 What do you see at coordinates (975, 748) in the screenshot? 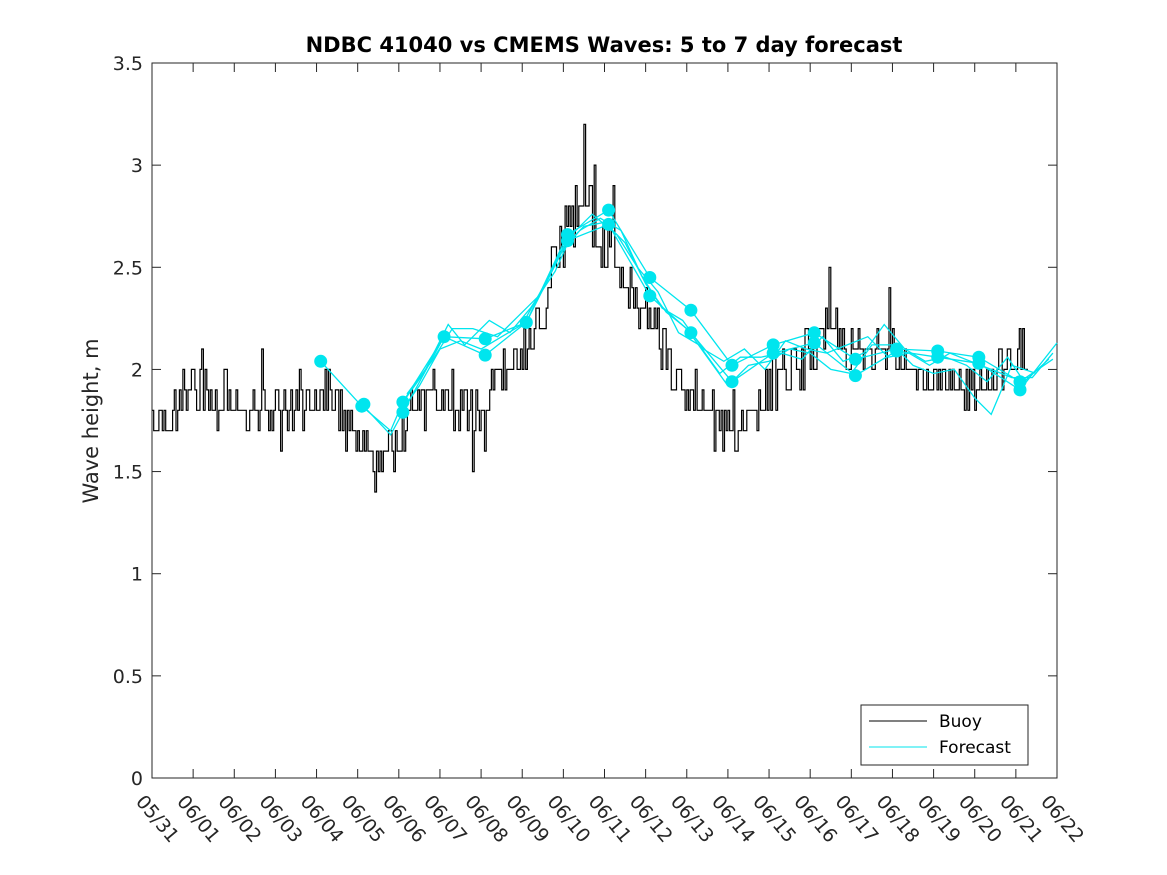
I see `legend-forecast-label: Forecast` at bounding box center [975, 748].